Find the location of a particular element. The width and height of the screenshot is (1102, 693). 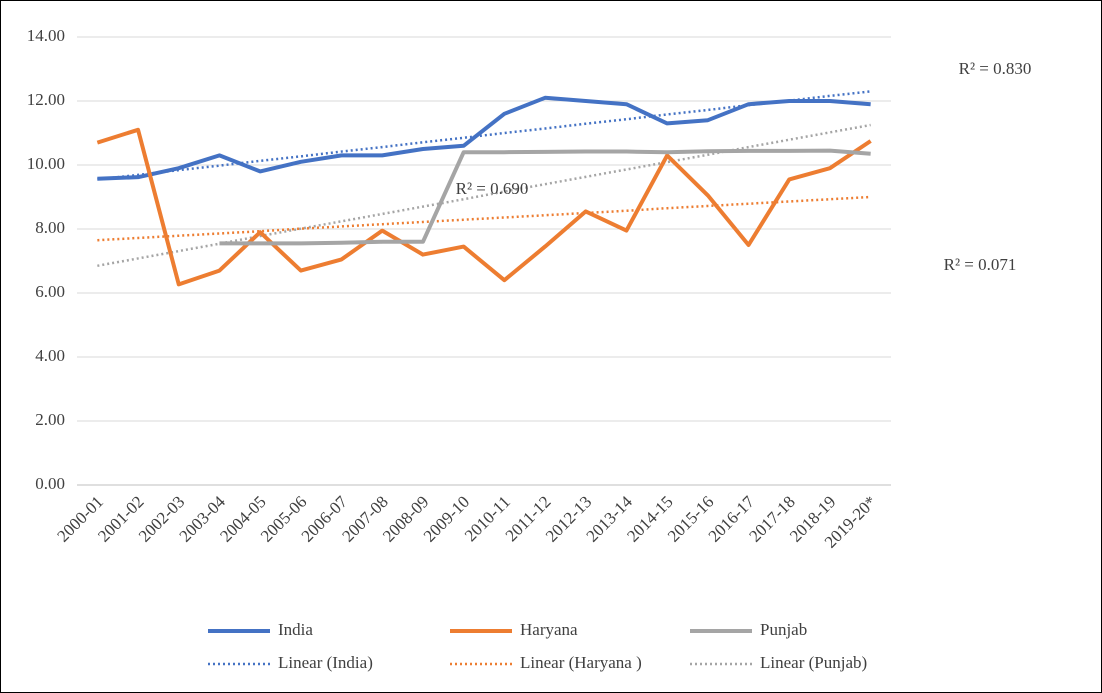

y-tick-label: 2.00 is located at coordinates (50, 419).